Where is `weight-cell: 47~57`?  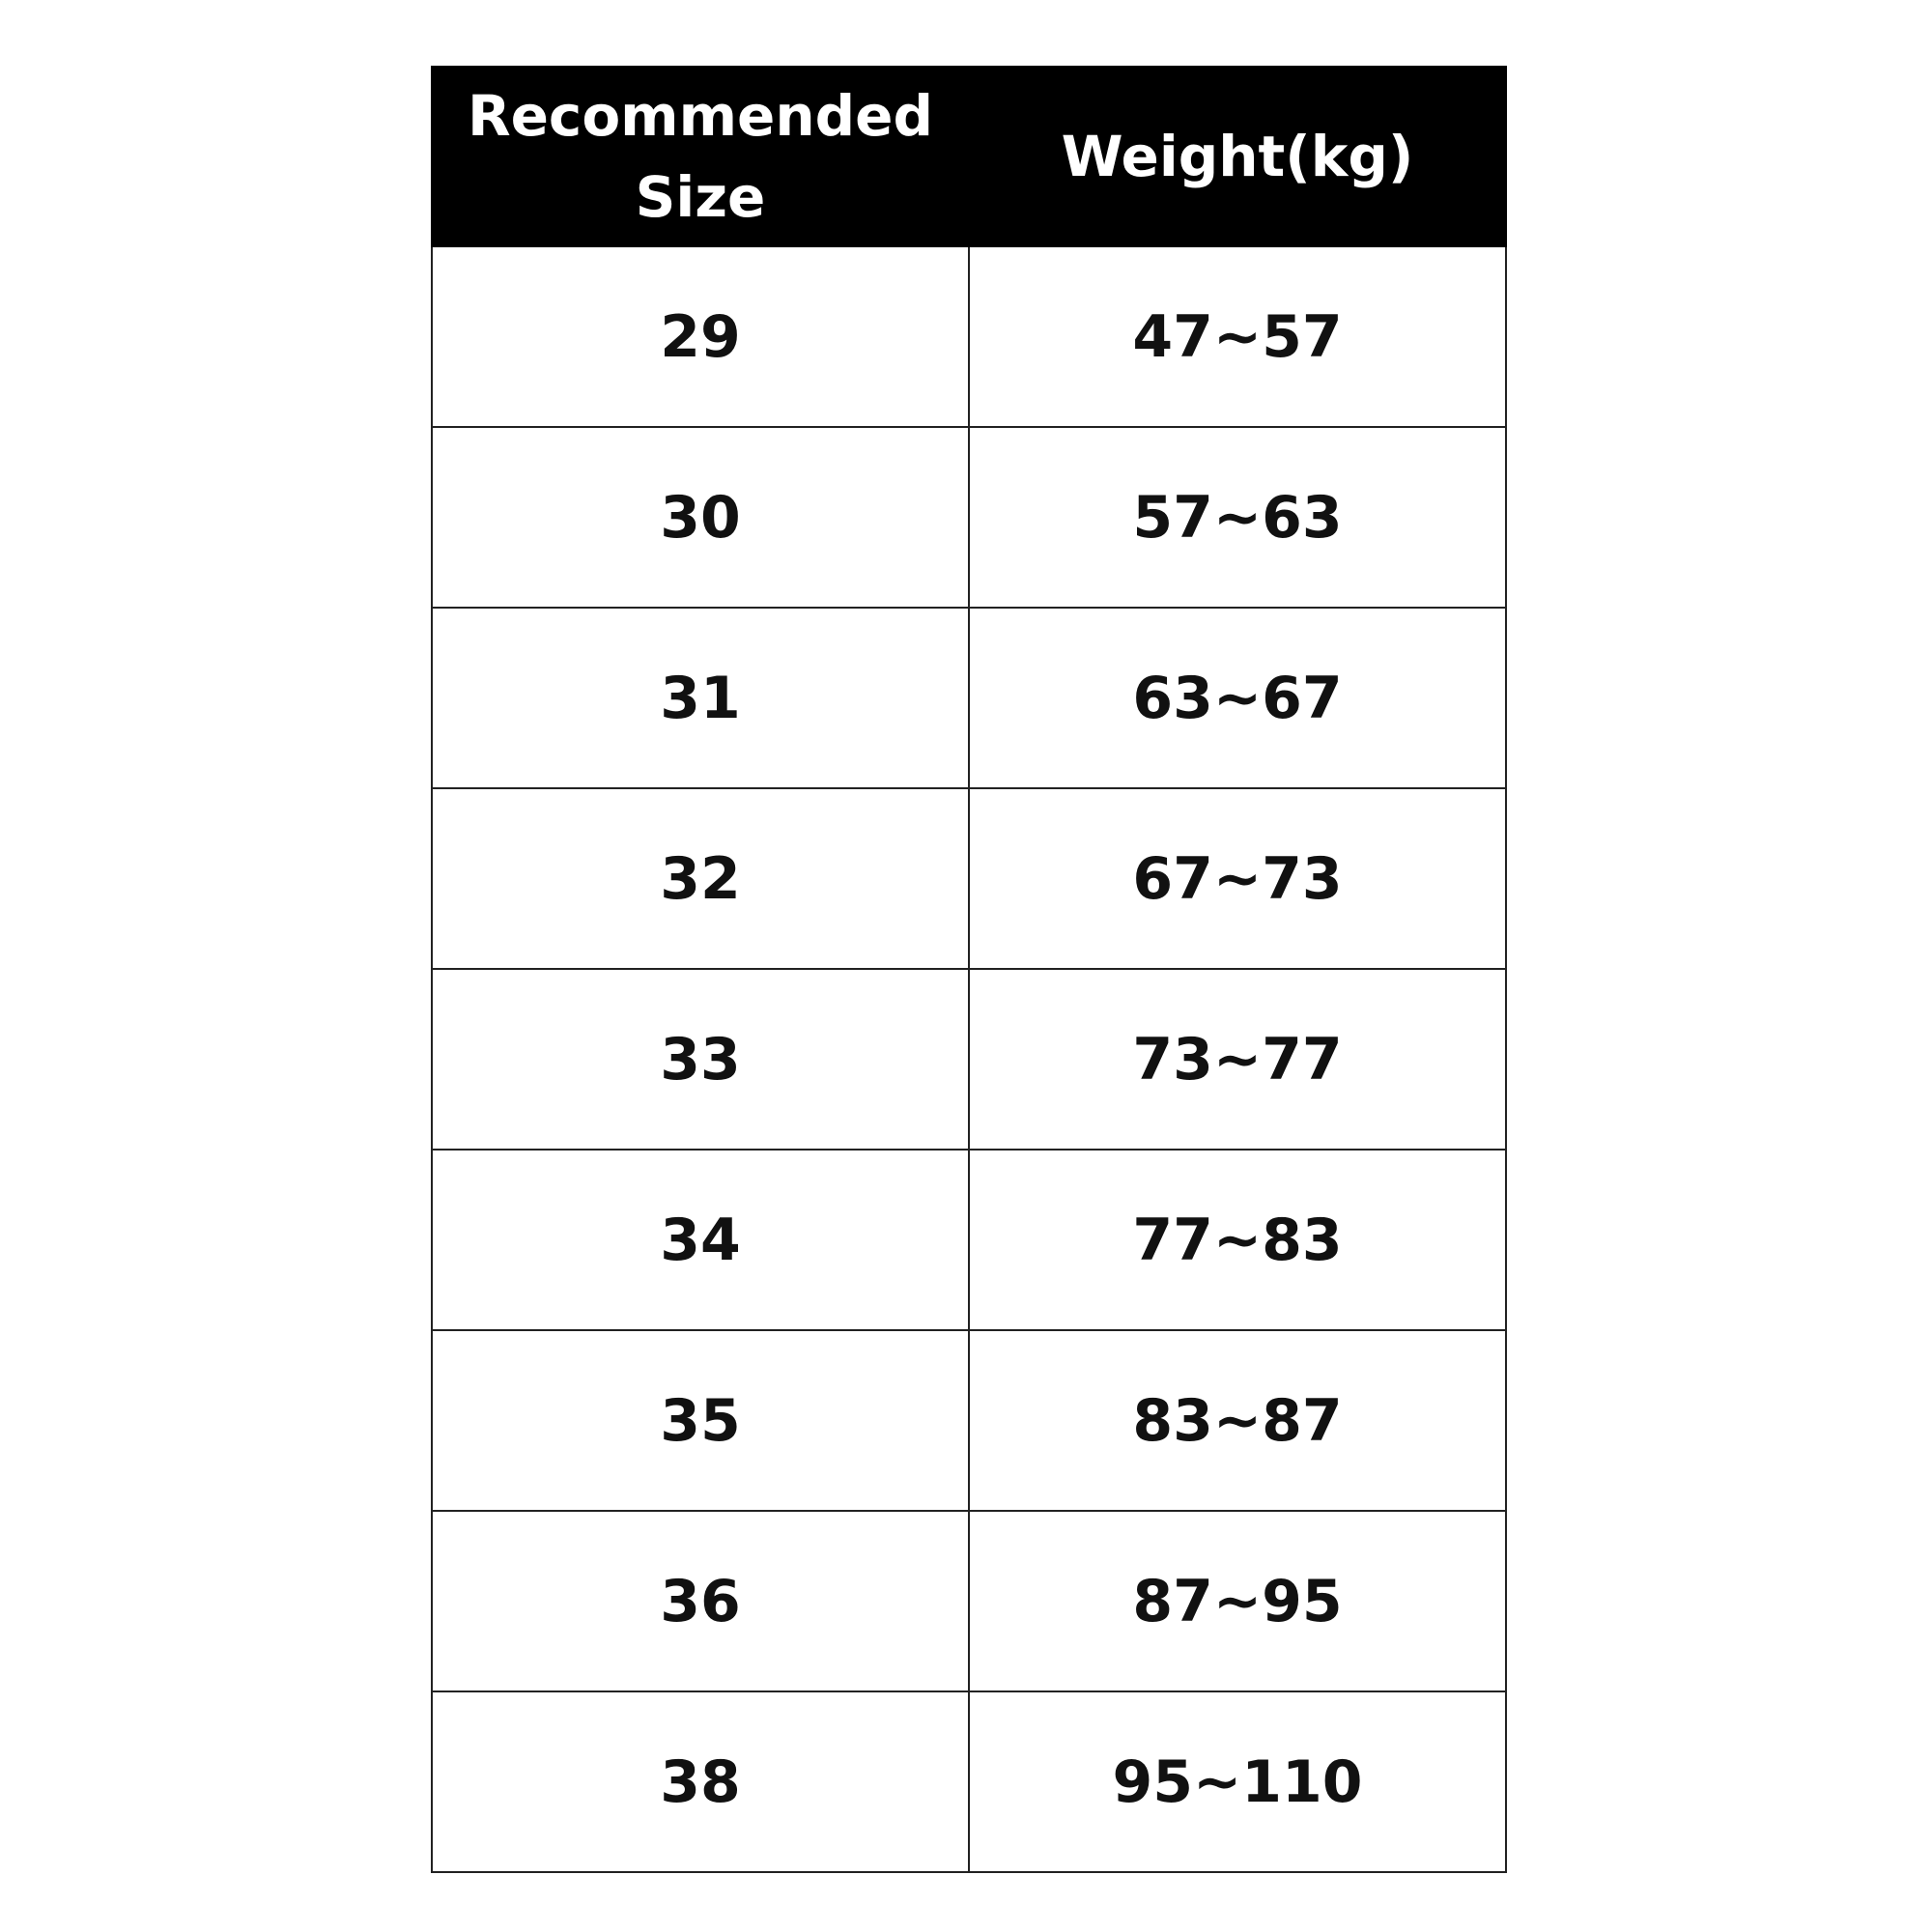
weight-cell: 47~57 is located at coordinates (1237, 336).